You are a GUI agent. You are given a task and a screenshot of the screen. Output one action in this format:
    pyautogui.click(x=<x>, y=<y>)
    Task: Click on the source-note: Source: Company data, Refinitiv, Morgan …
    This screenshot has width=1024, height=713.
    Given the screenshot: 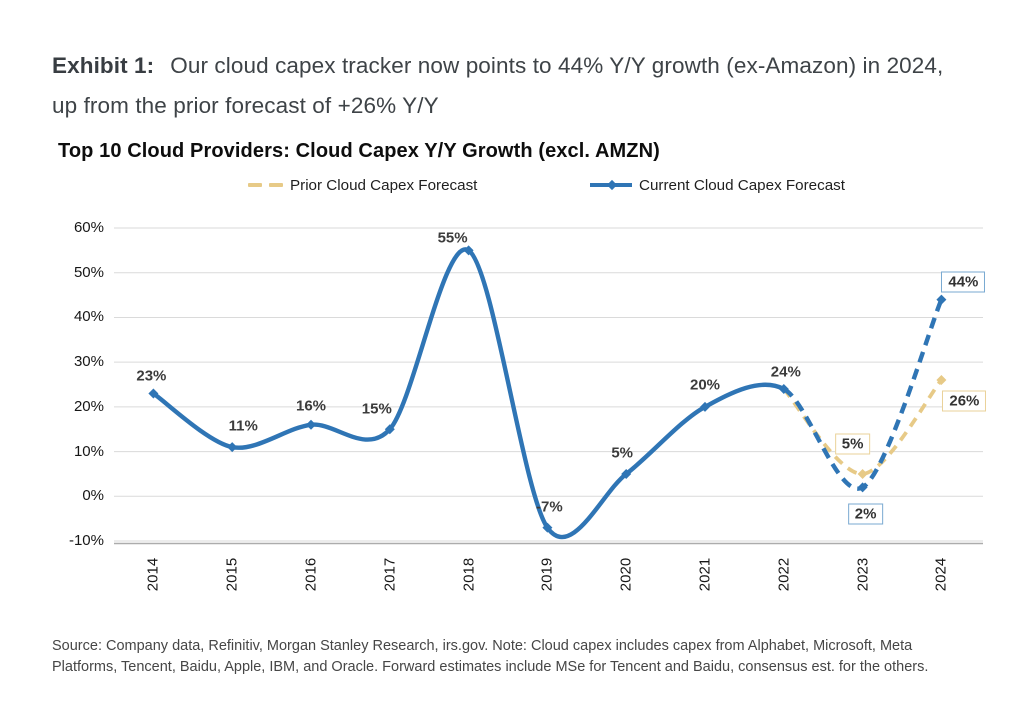 What is the action you would take?
    pyautogui.click(x=490, y=657)
    